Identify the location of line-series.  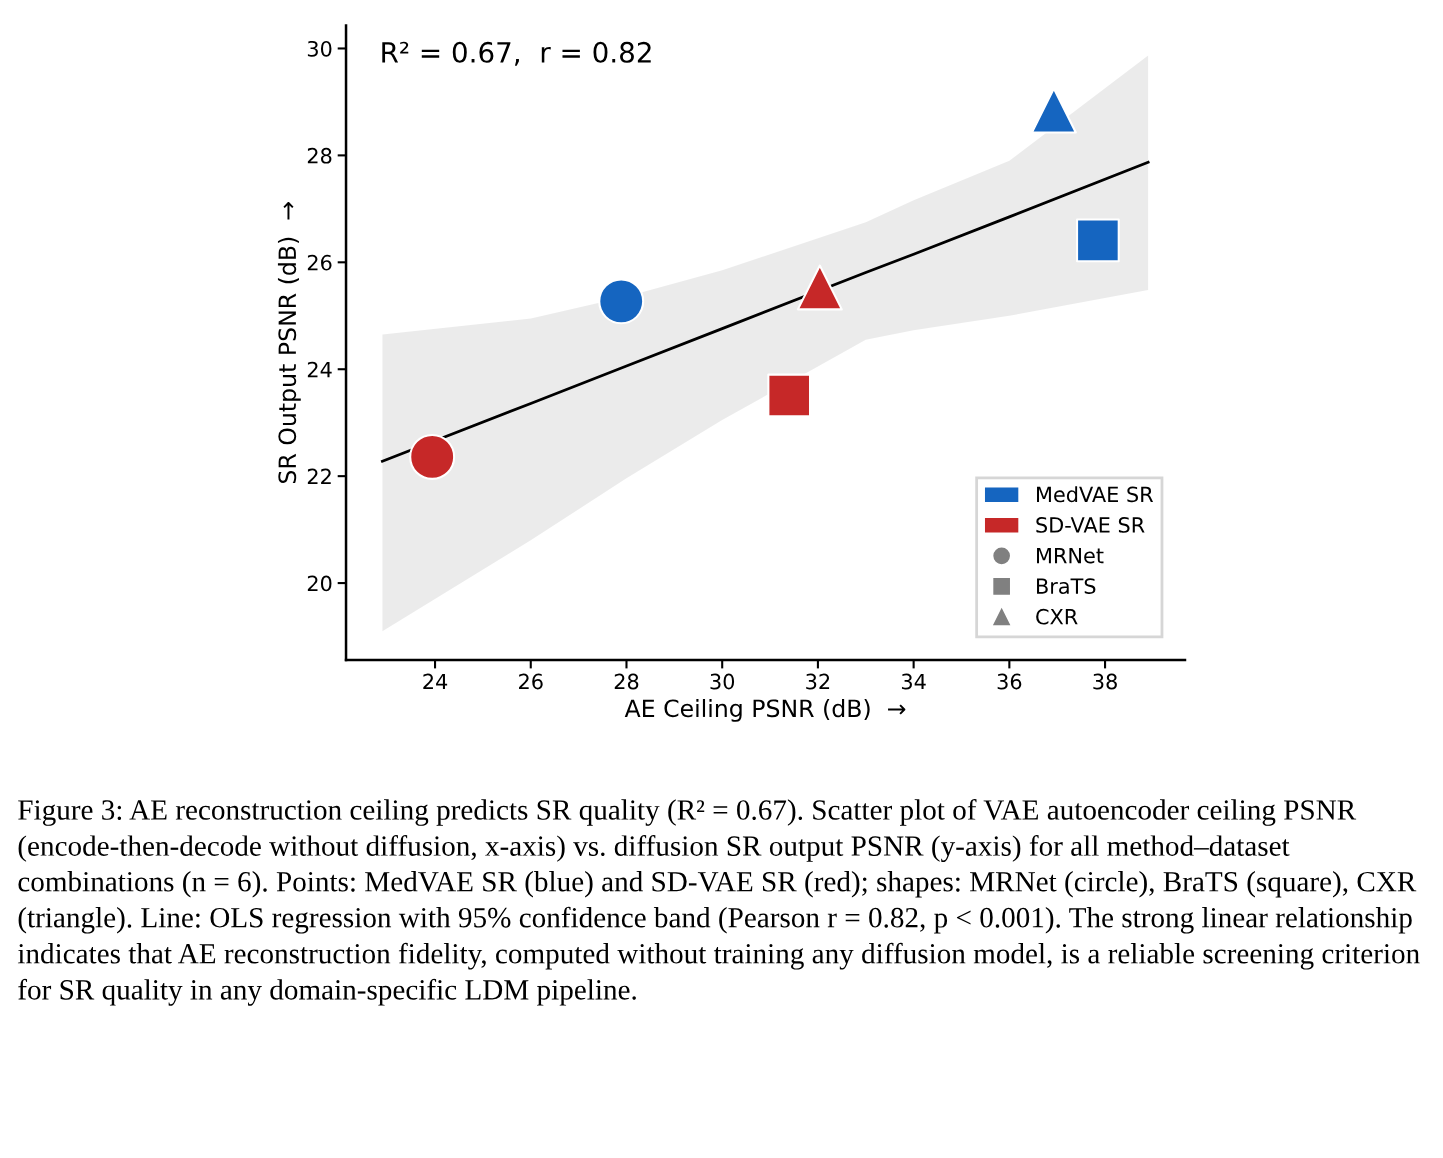
(765, 311).